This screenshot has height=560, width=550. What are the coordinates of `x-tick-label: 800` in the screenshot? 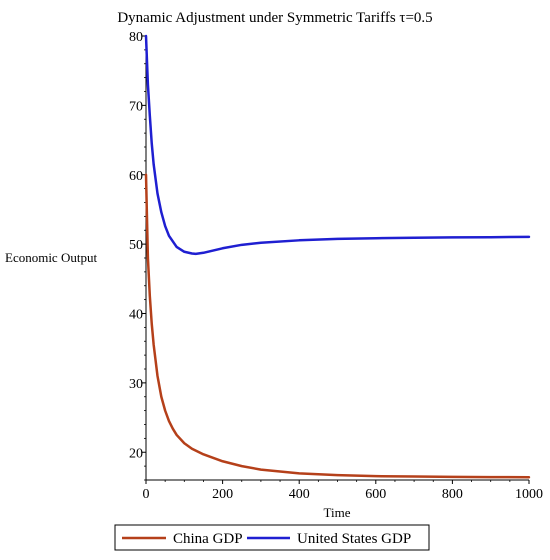 It's located at (452, 494).